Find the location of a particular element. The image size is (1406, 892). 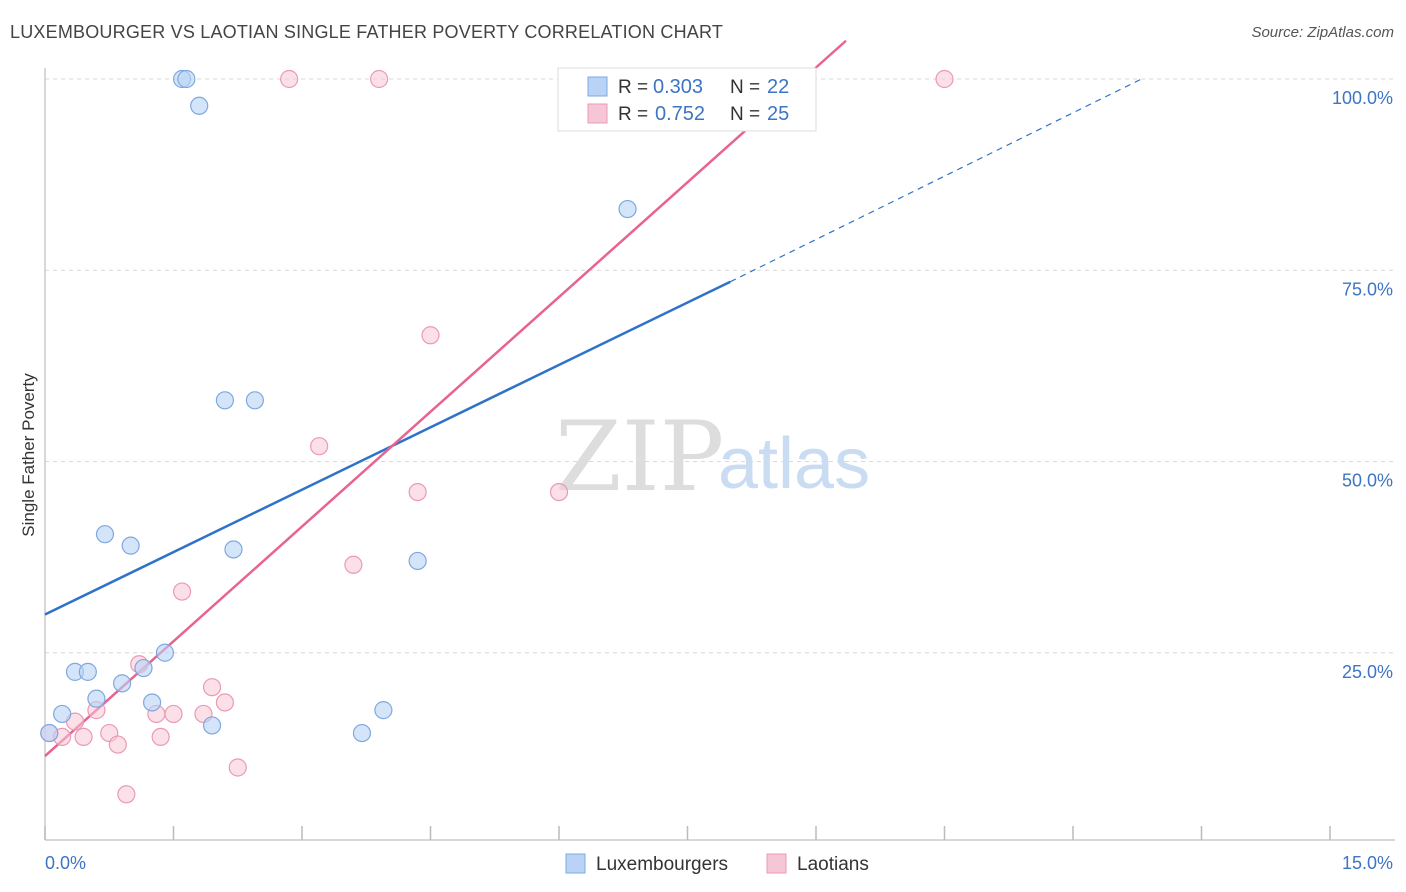

y-tick-labels: 25.0% 50.0% 75.0% 100.0% is located at coordinates (1362, 385).